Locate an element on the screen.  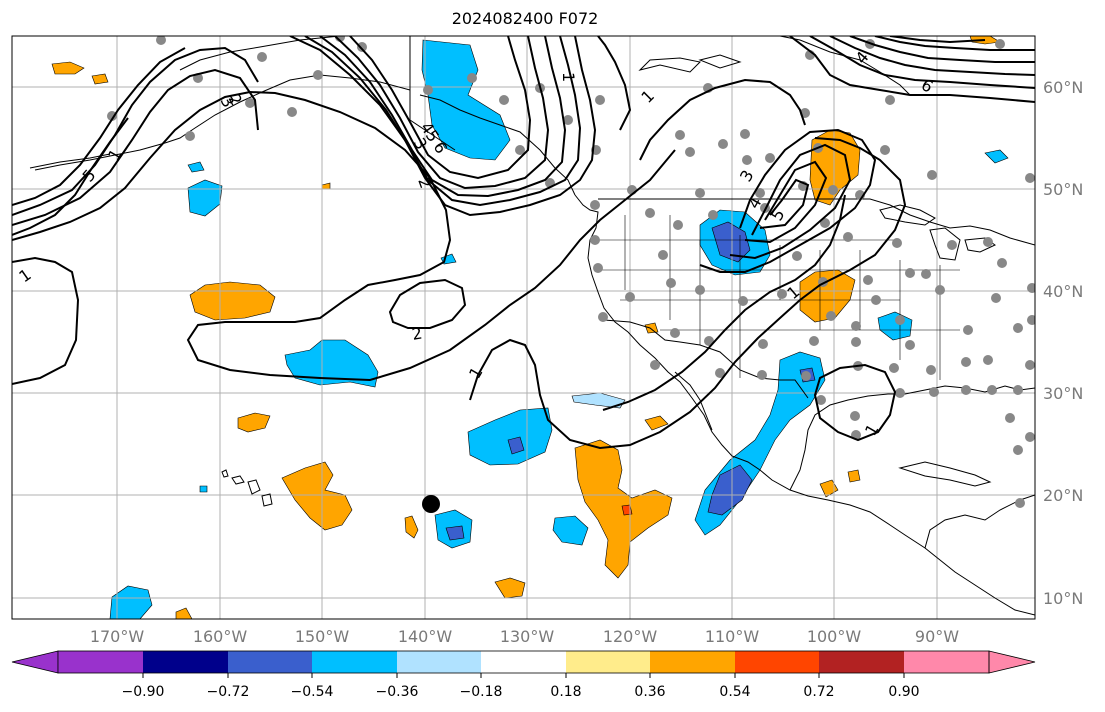
colorbar-tick-label: −0.90 is located at coordinates (143, 692).